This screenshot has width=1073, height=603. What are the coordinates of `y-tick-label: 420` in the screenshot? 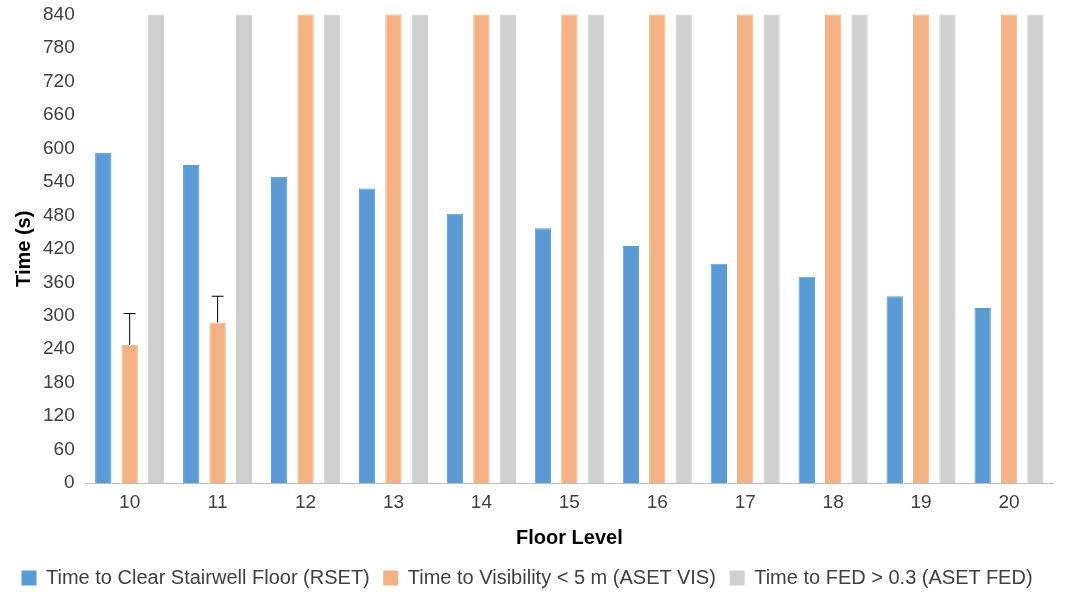 It's located at (59, 248).